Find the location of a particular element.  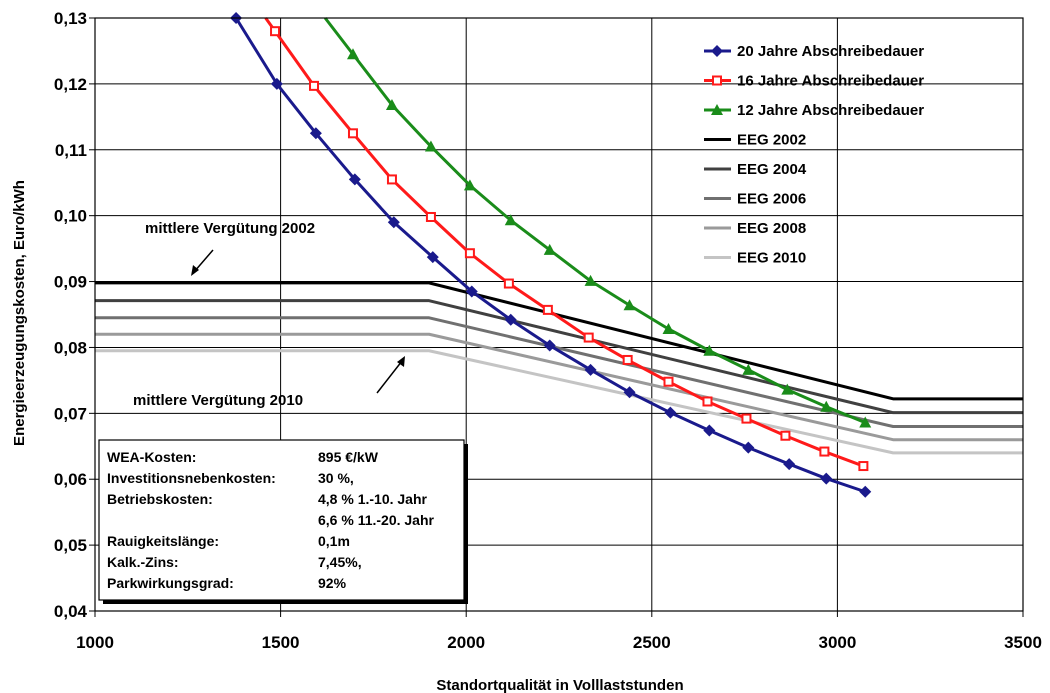

parameter-value: 7,45%, is located at coordinates (340, 562).